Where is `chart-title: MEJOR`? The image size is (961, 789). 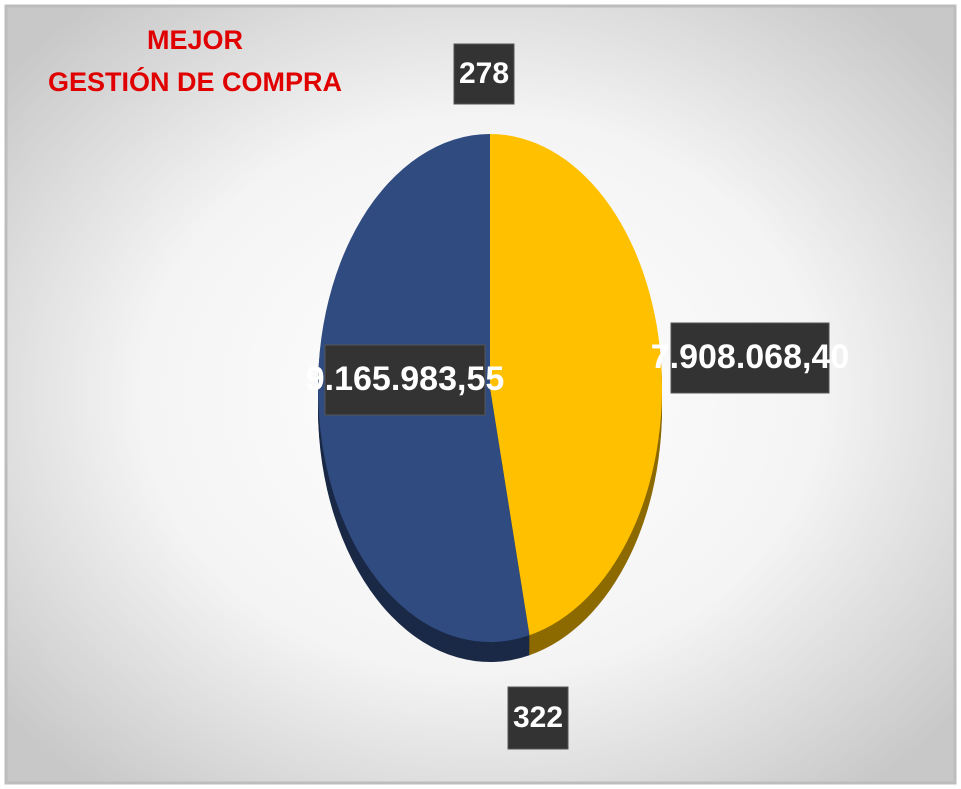
chart-title: MEJOR is located at coordinates (195, 40).